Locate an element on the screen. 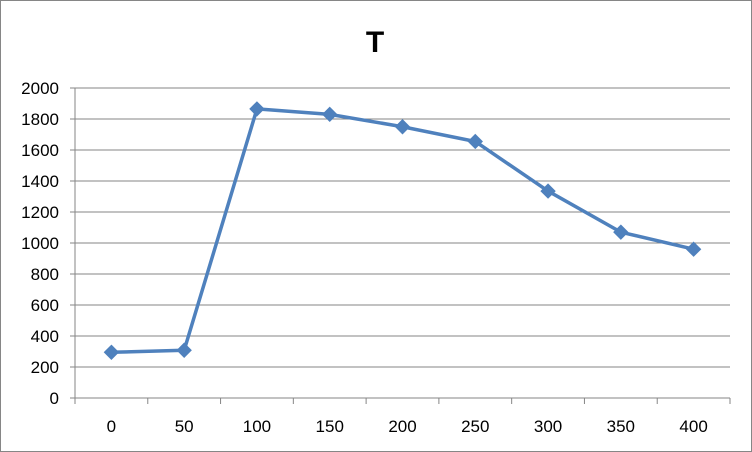 This screenshot has height=452, width=752. chart-title: T is located at coordinates (375, 42).